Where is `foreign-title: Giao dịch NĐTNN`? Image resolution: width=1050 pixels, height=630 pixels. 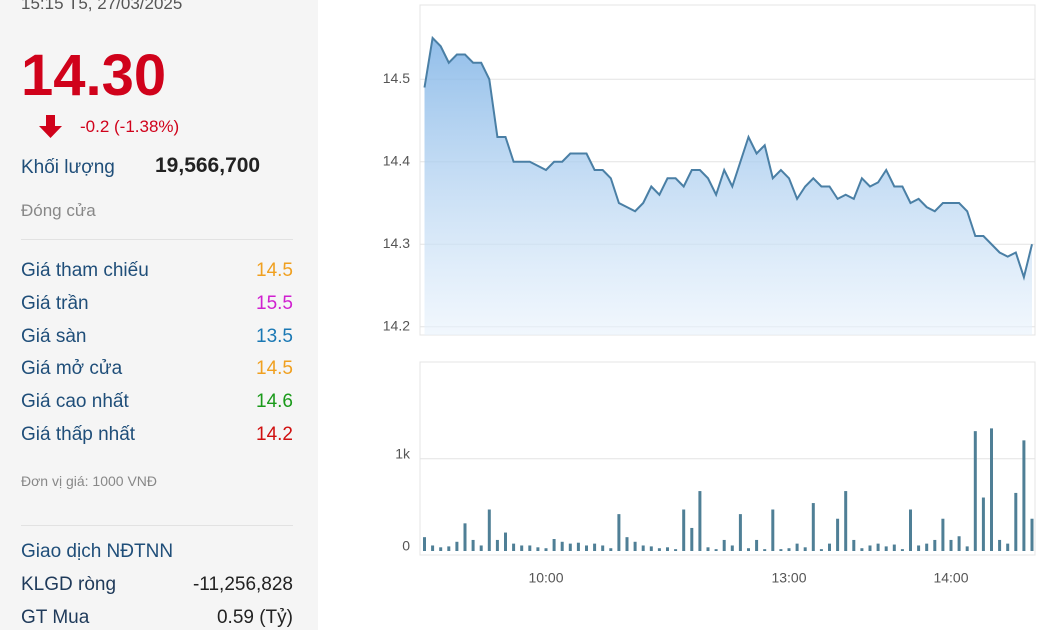 foreign-title: Giao dịch NĐTNN is located at coordinates (97, 551).